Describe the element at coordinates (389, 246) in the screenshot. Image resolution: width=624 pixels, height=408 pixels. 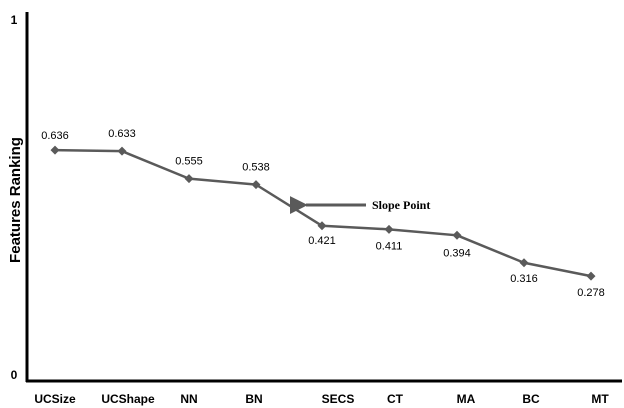
I see `data-label: 0.411` at that location.